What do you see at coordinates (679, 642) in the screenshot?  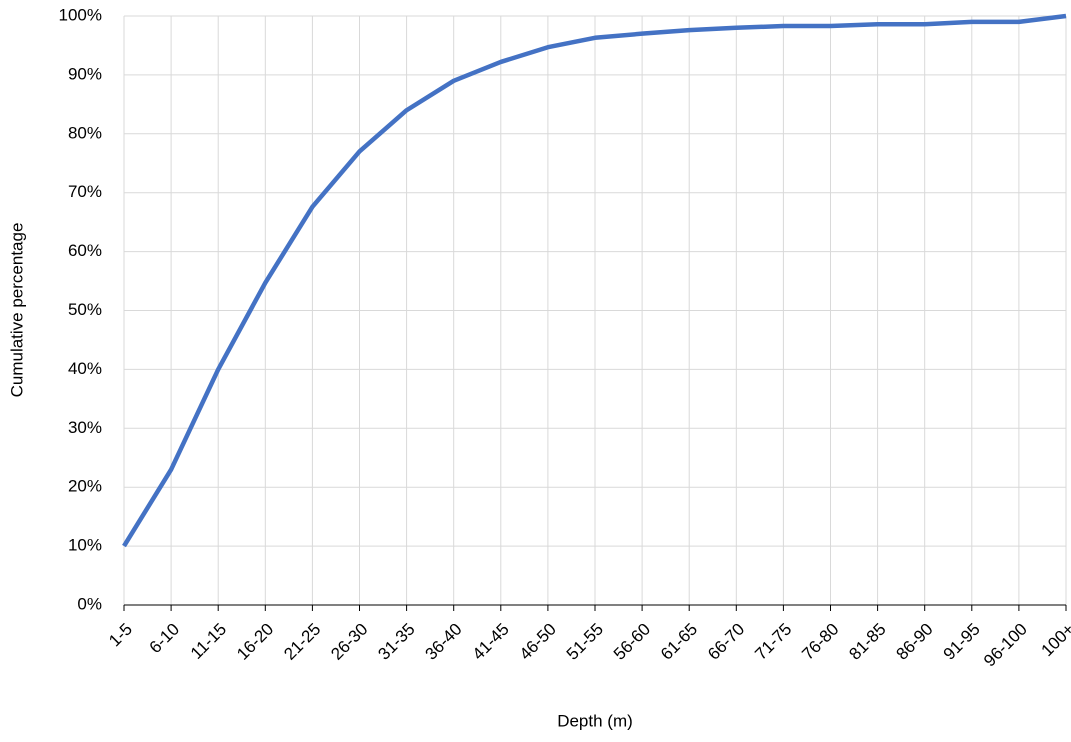 I see `x-tick-label: 61-65` at bounding box center [679, 642].